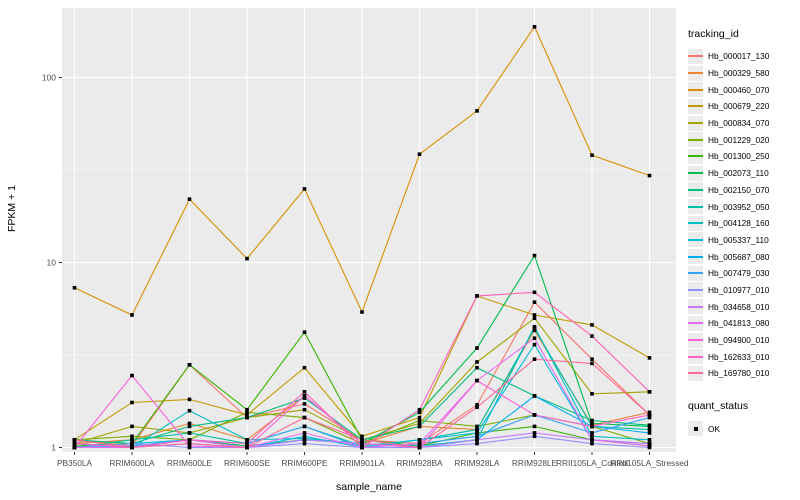  What do you see at coordinates (743, 428) in the screenshot?
I see `legend-entry-ok: OK` at bounding box center [743, 428].